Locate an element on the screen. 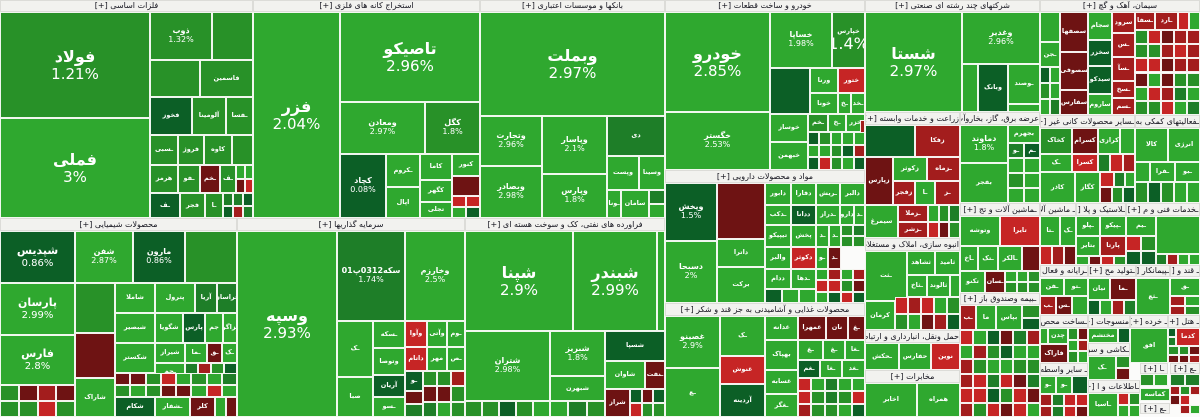 The image size is (1200, 417). sector-header-real-estate: انبوه سازی، املاک و مستغلات [+] is located at coordinates (912, 244).